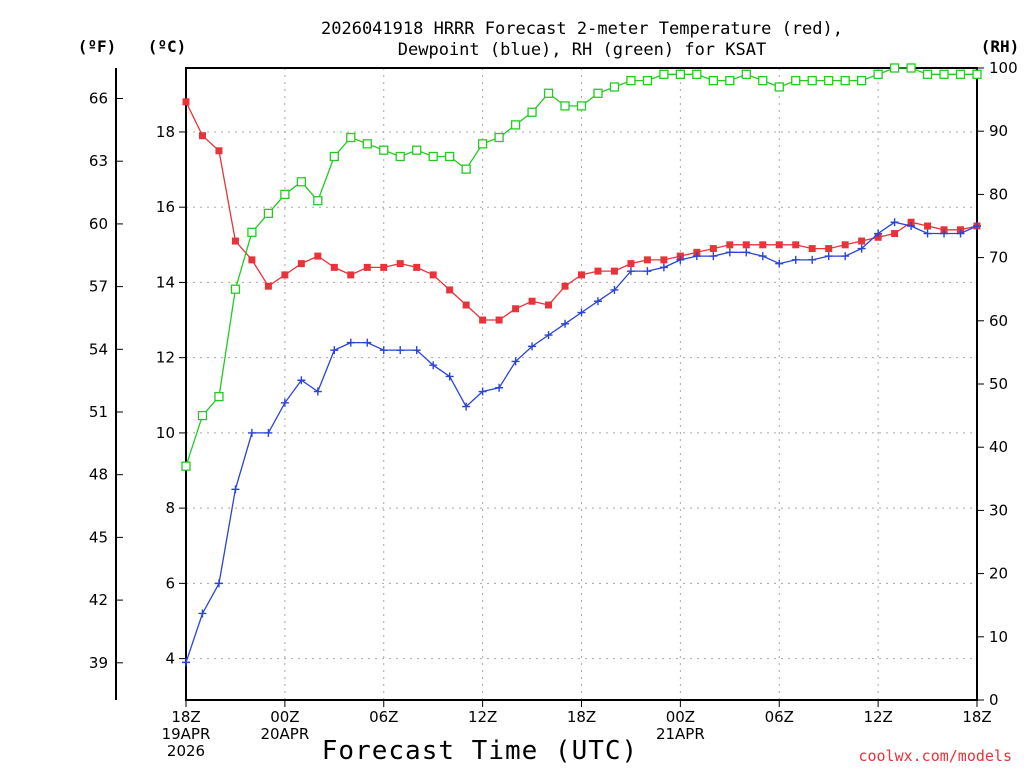 The height and width of the screenshot is (768, 1024). What do you see at coordinates (98, 537) in the screenshot?
I see `fahrenheit-tick-label: 45` at bounding box center [98, 537].